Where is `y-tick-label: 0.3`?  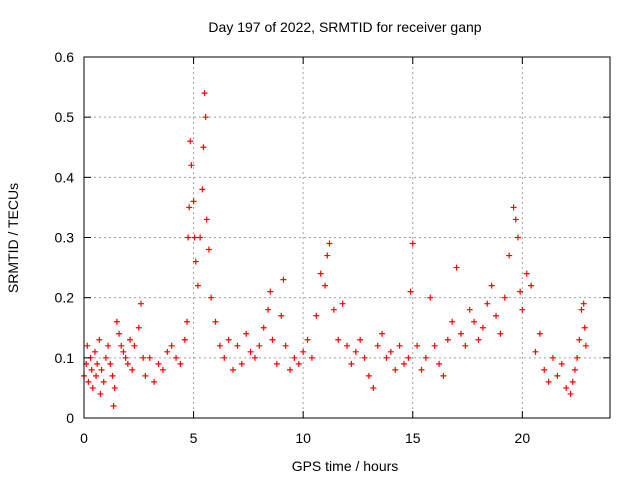
y-tick-label: 0.3 is located at coordinates (65, 238).